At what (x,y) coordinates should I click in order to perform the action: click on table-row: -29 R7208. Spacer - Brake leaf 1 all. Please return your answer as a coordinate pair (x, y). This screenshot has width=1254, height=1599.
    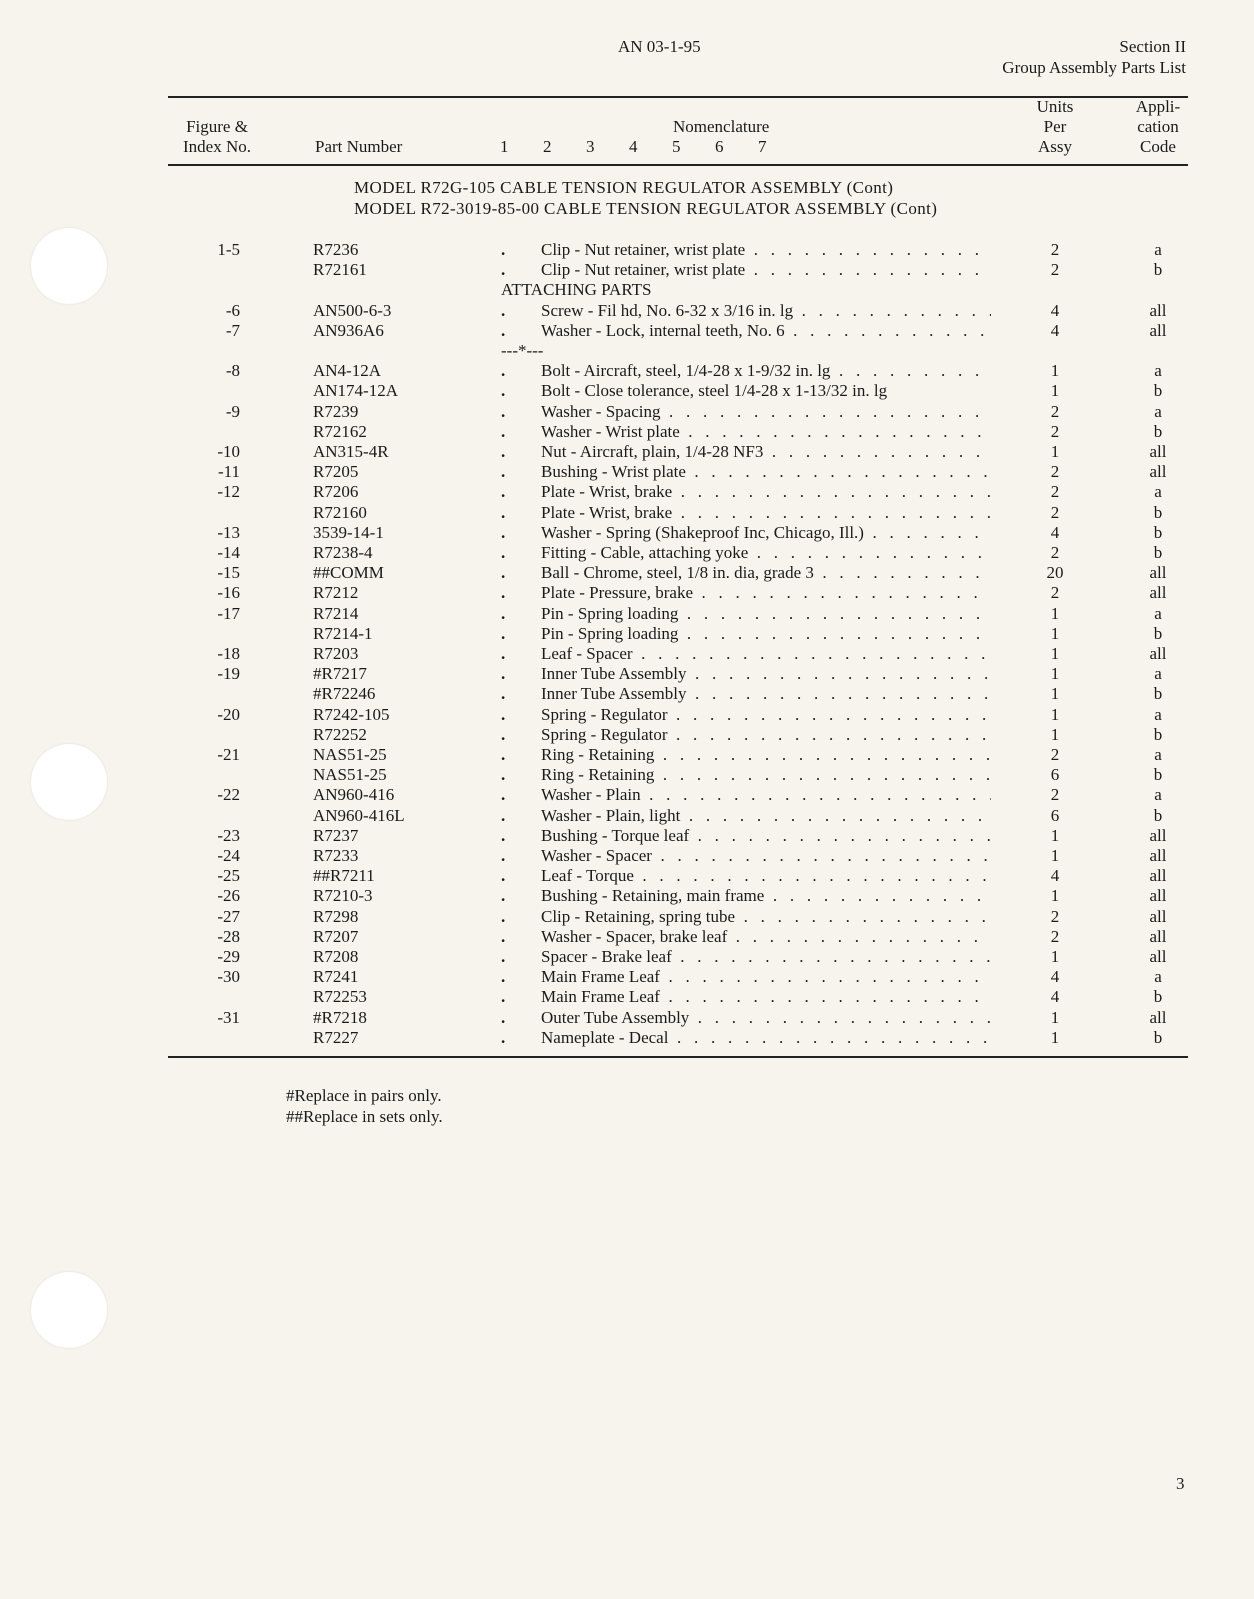
    Looking at the image, I should click on (678, 957).